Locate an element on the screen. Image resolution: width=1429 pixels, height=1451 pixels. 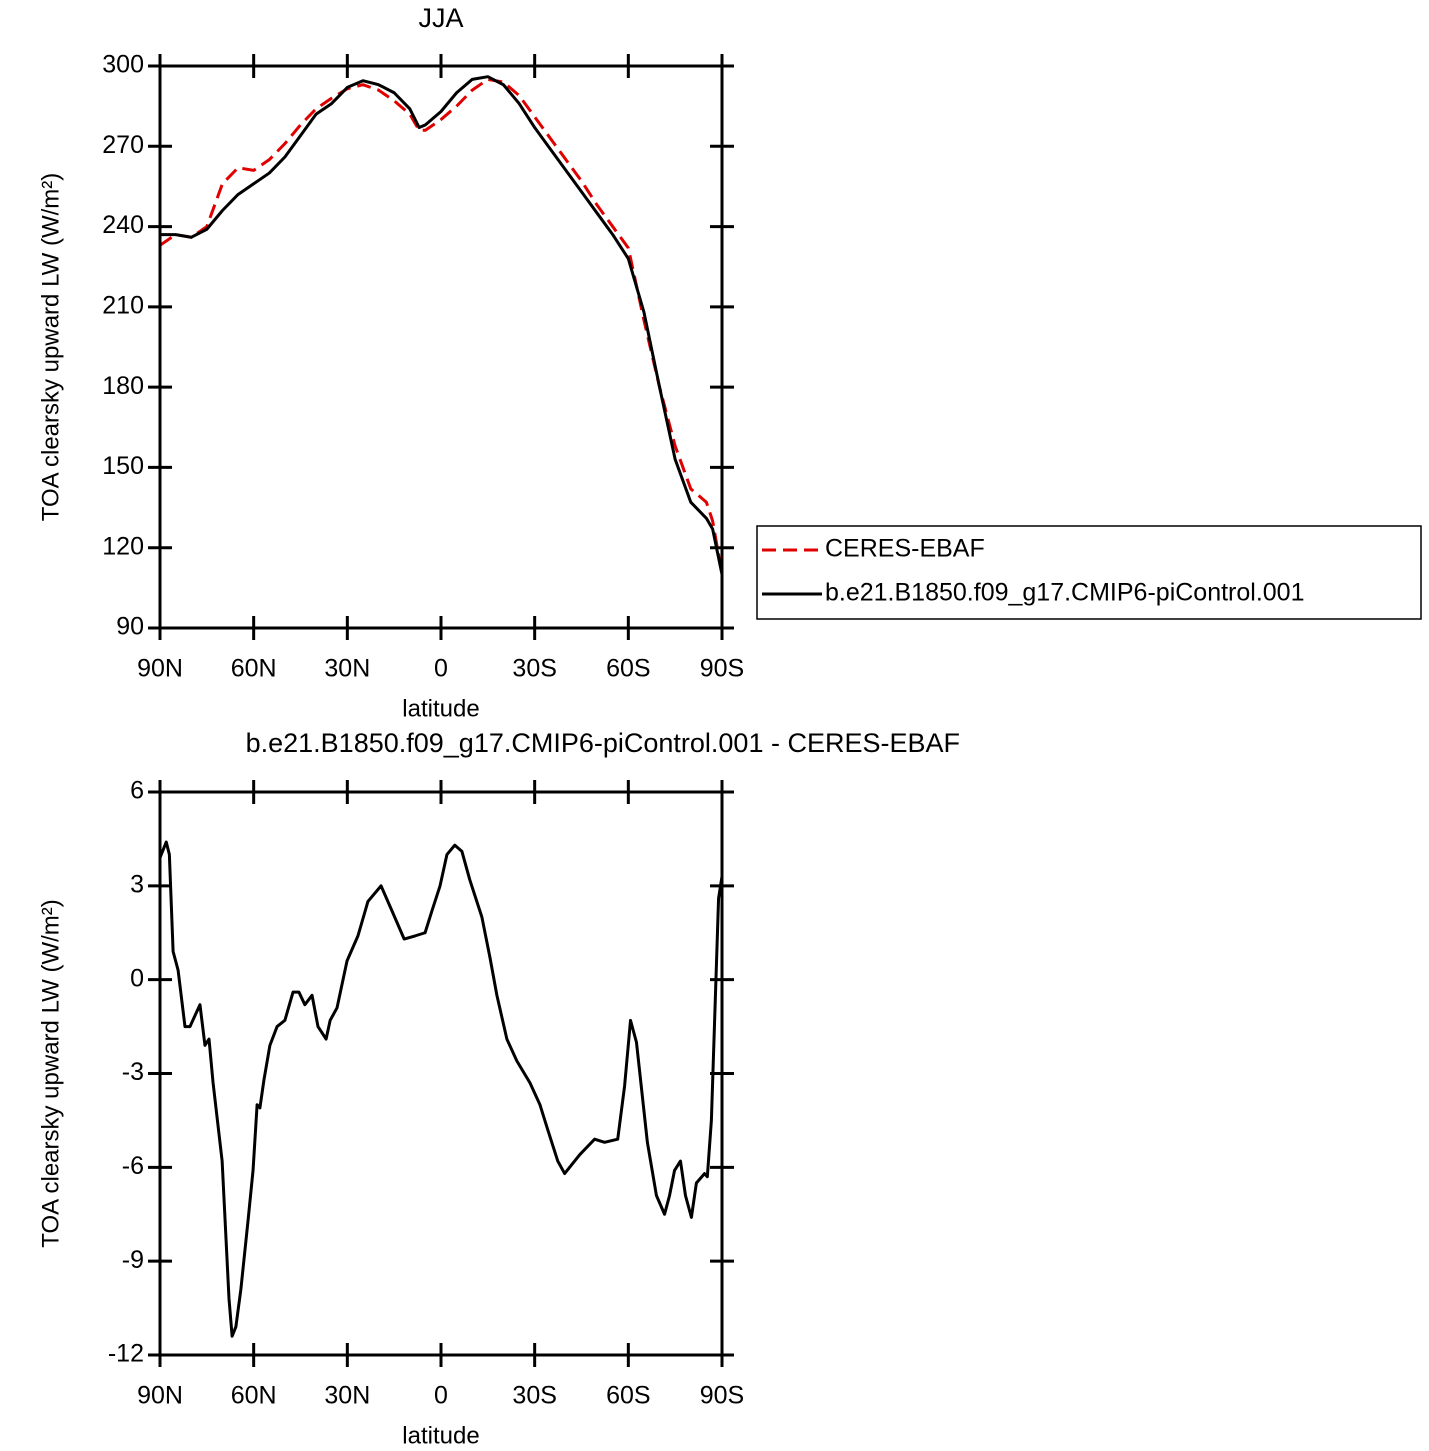
y-tick-label: 270 is located at coordinates (123, 145).